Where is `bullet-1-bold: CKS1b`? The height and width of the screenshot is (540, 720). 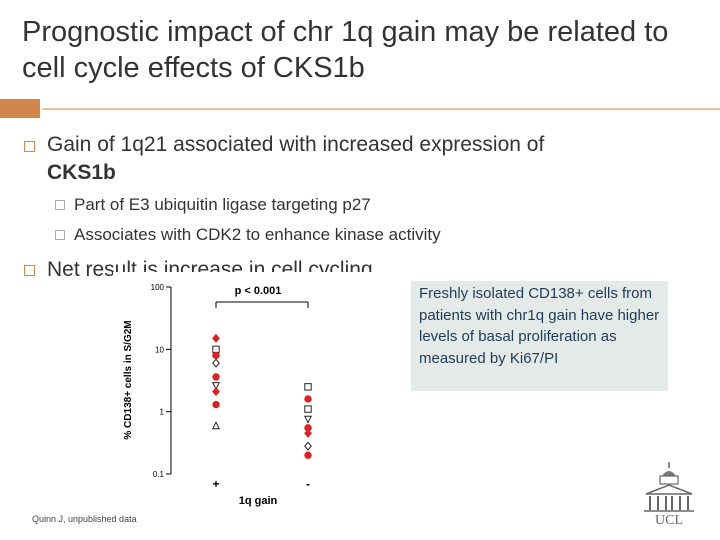
bullet-1-bold: CKS1b is located at coordinates (81, 172).